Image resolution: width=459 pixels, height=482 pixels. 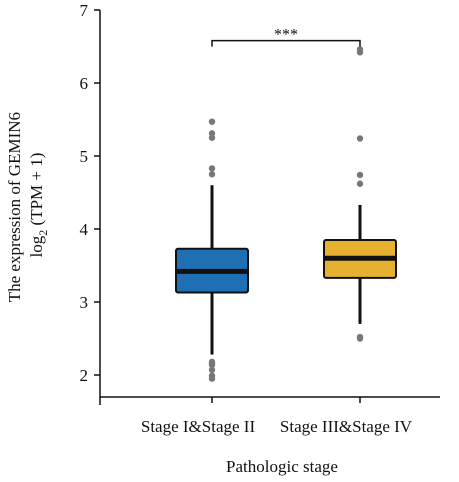 What do you see at coordinates (36, 191) in the screenshot?
I see `y-axis-title-suffix: (TPM + 1)` at bounding box center [36, 191].